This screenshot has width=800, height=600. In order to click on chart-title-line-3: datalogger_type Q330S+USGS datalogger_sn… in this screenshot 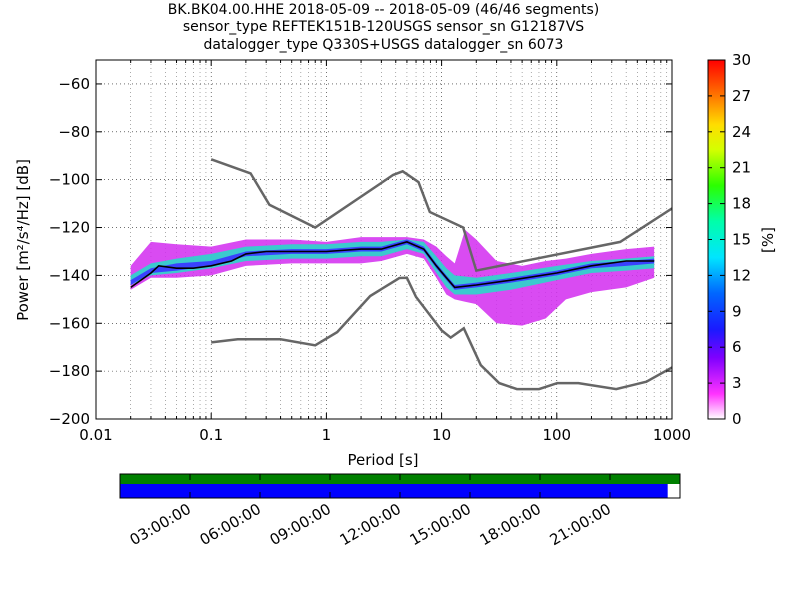, I will do `click(383, 45)`.